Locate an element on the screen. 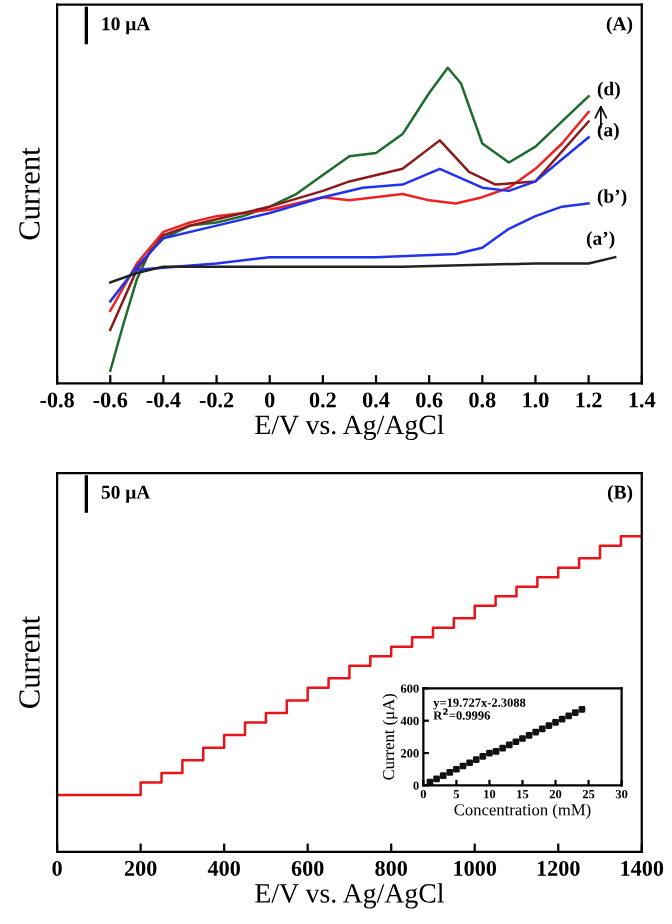 The width and height of the screenshot is (672, 924). text: (B) is located at coordinates (620, 494).